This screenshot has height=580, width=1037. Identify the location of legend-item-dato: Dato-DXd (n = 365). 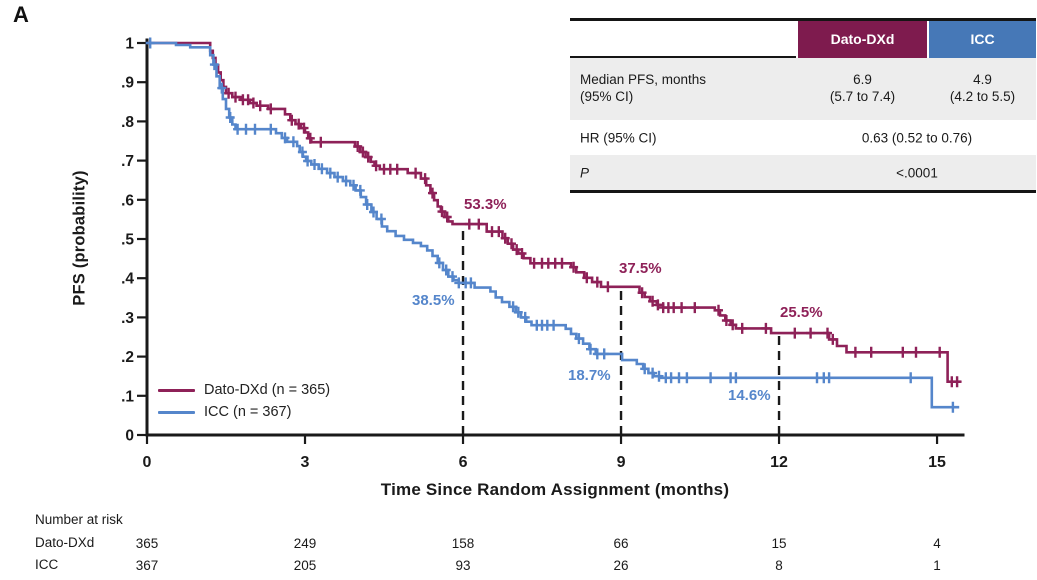
(244, 390).